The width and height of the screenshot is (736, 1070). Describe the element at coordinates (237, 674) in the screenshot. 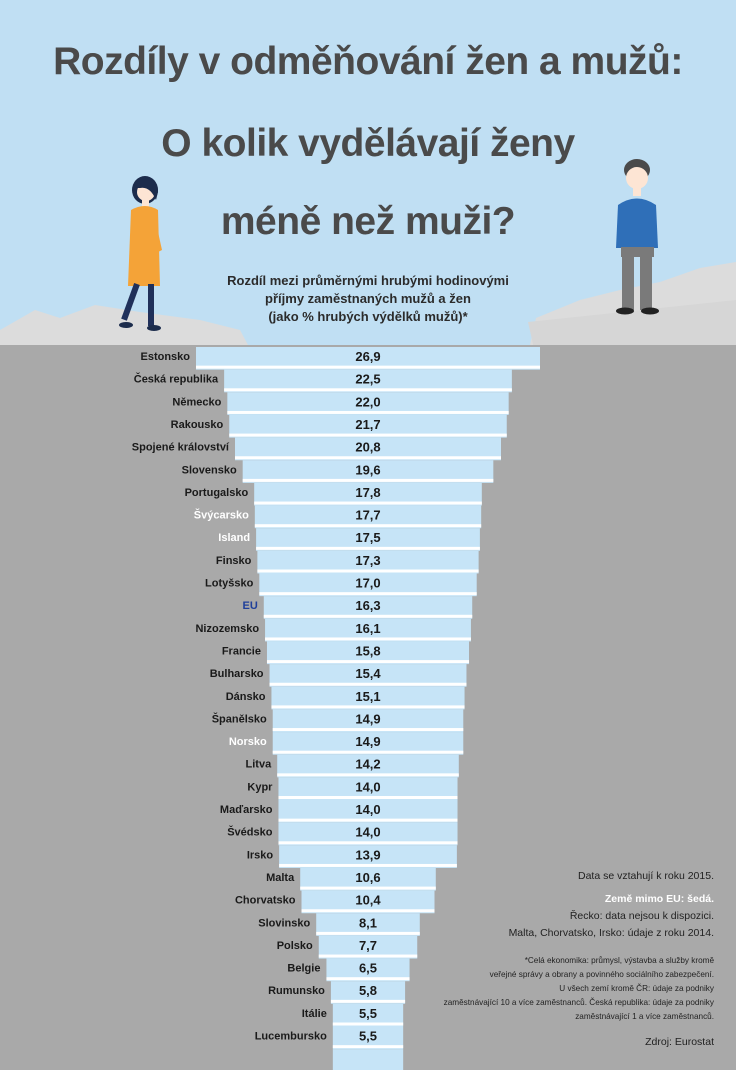

I see `country-label-14: Bulharsko` at that location.